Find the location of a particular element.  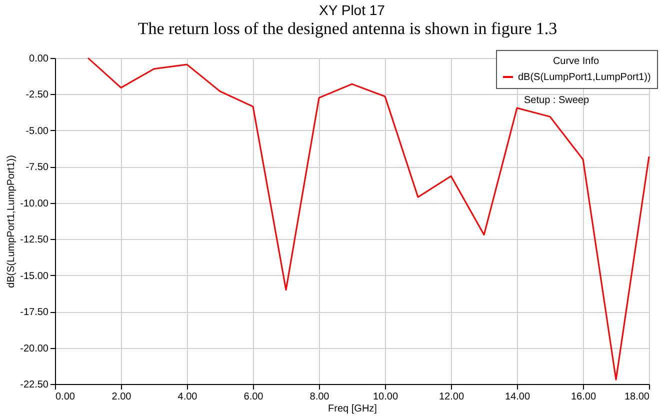

x-tick-label: 18.00 is located at coordinates (637, 397).